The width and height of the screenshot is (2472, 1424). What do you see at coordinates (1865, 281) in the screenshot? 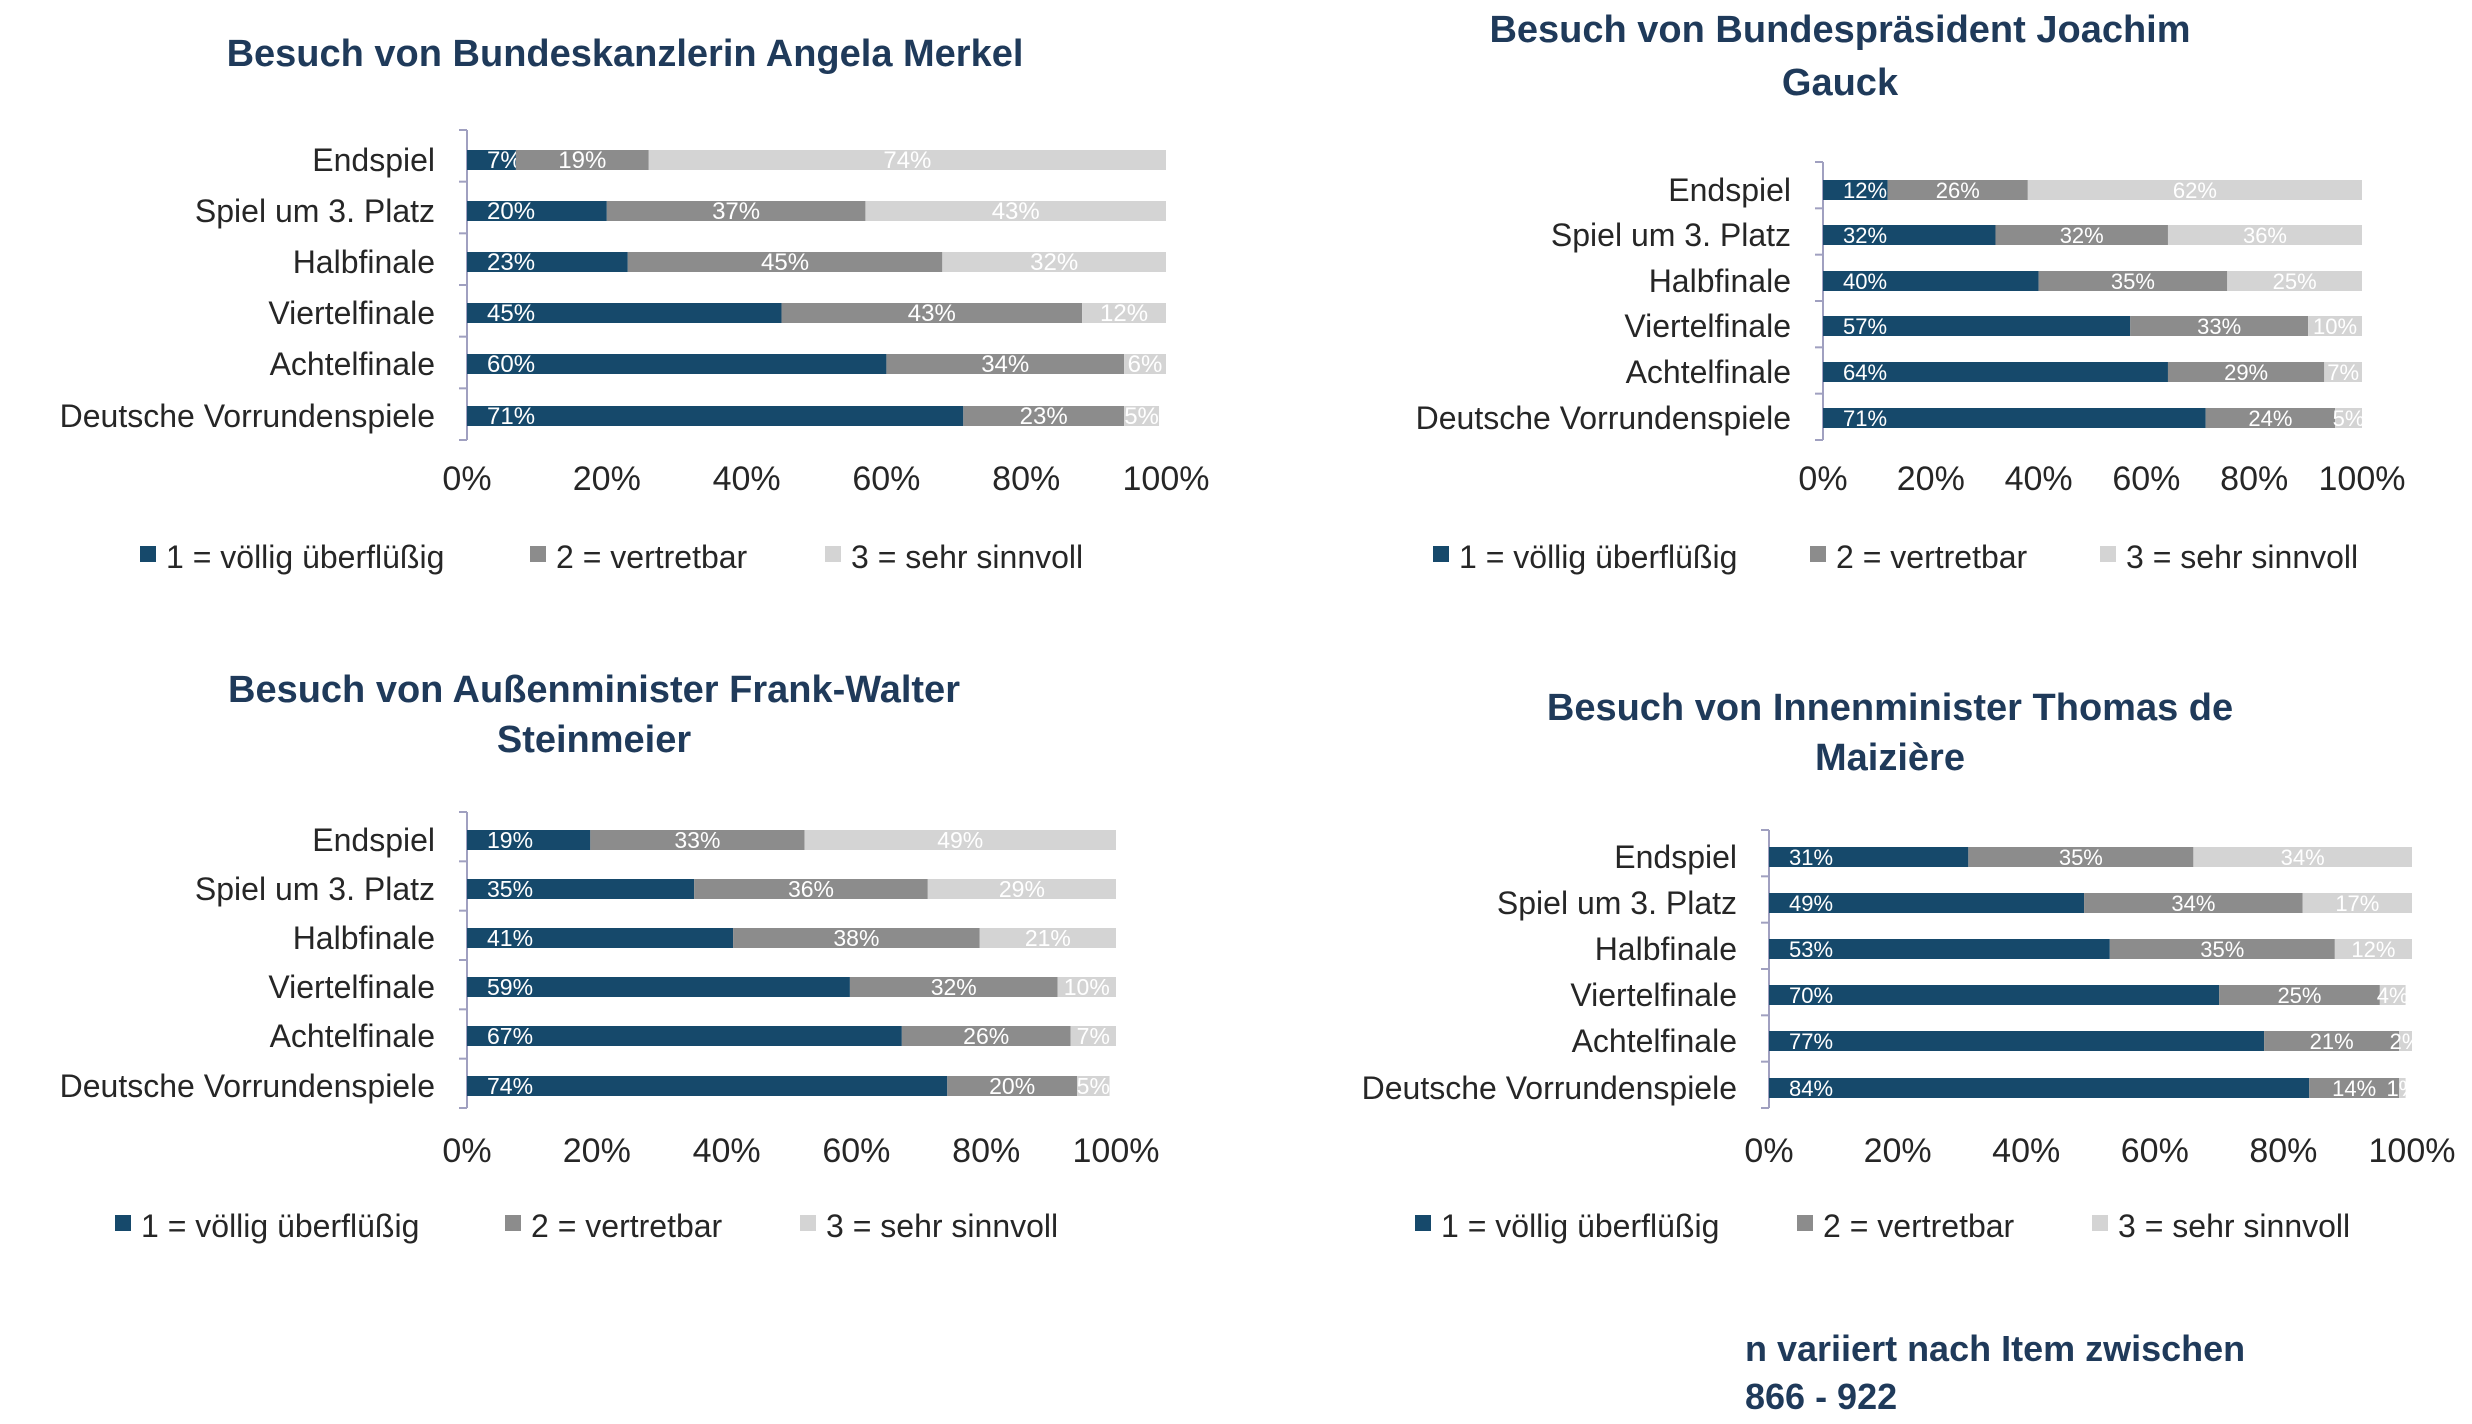
I see `data-label: 40%` at bounding box center [1865, 281].